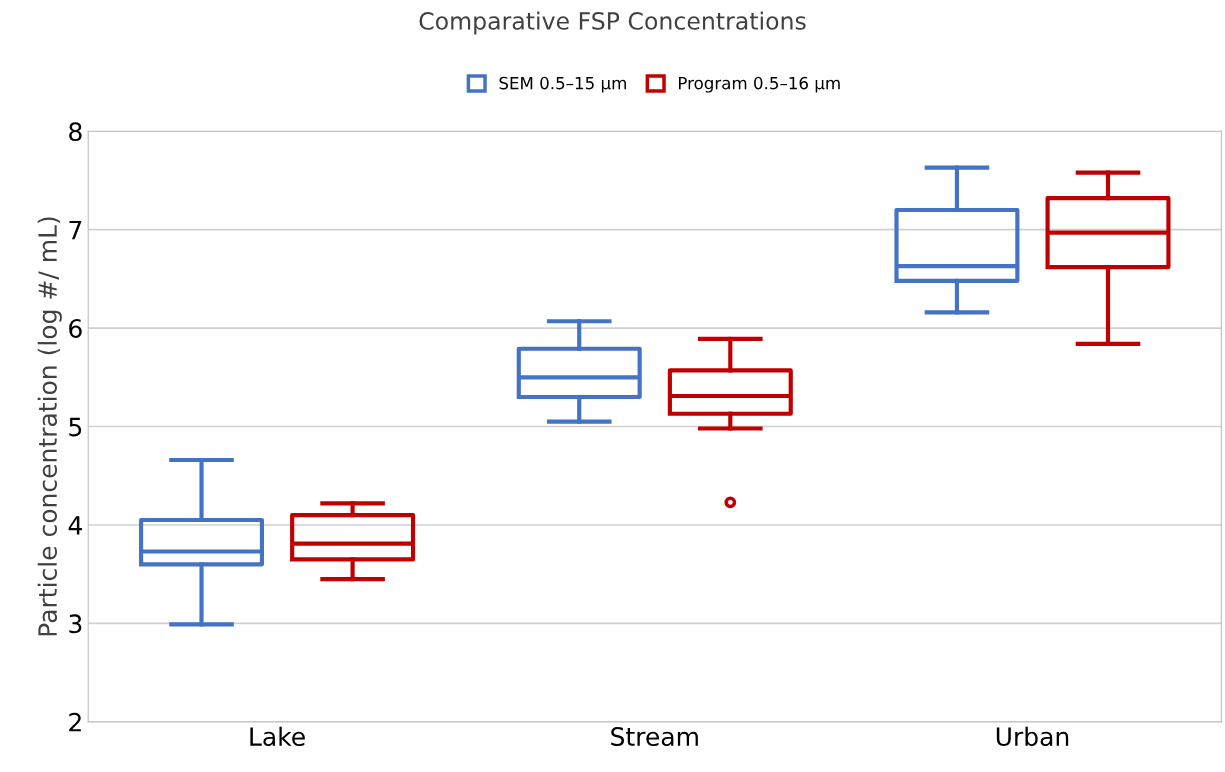  Describe the element at coordinates (49, 426) in the screenshot. I see `y-axis-title: Particle concentration (log #/ mL)` at that location.